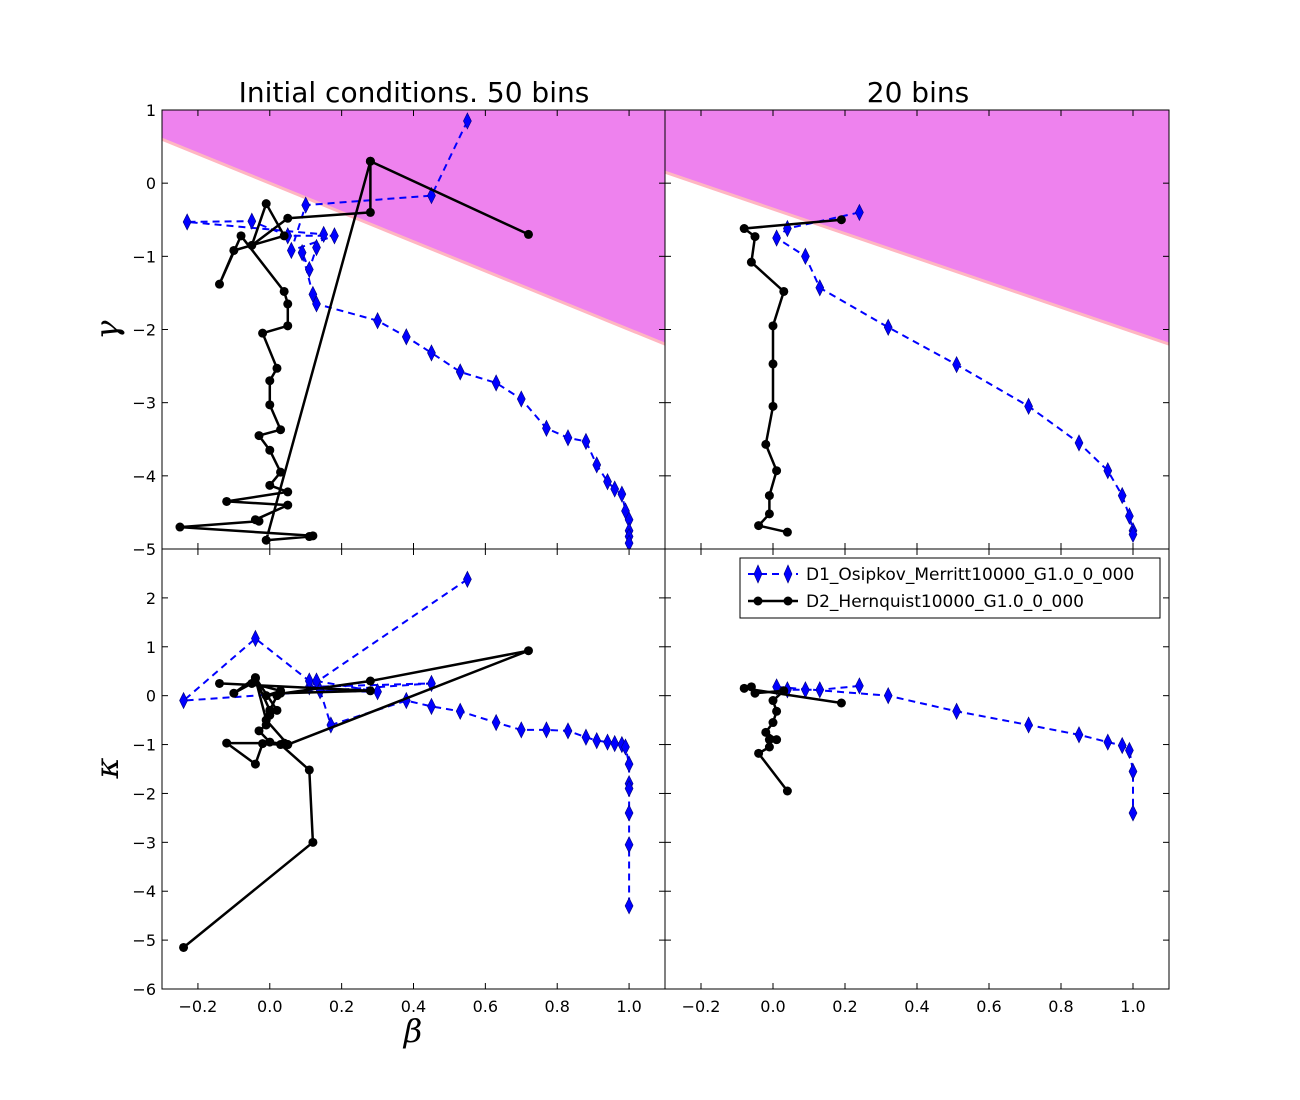  I want to click on x-tick-label: 0.0, so click(269, 1006).